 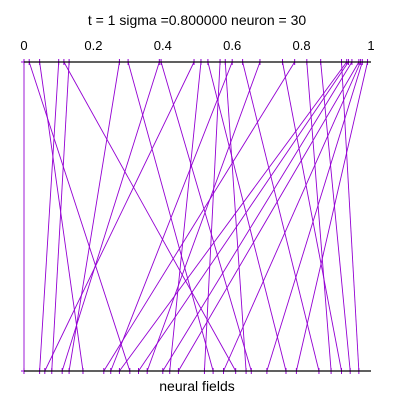 What do you see at coordinates (197, 45) in the screenshot?
I see `x-tick-labels: 0 0.2 0.4 0.6 0.8 1` at bounding box center [197, 45].